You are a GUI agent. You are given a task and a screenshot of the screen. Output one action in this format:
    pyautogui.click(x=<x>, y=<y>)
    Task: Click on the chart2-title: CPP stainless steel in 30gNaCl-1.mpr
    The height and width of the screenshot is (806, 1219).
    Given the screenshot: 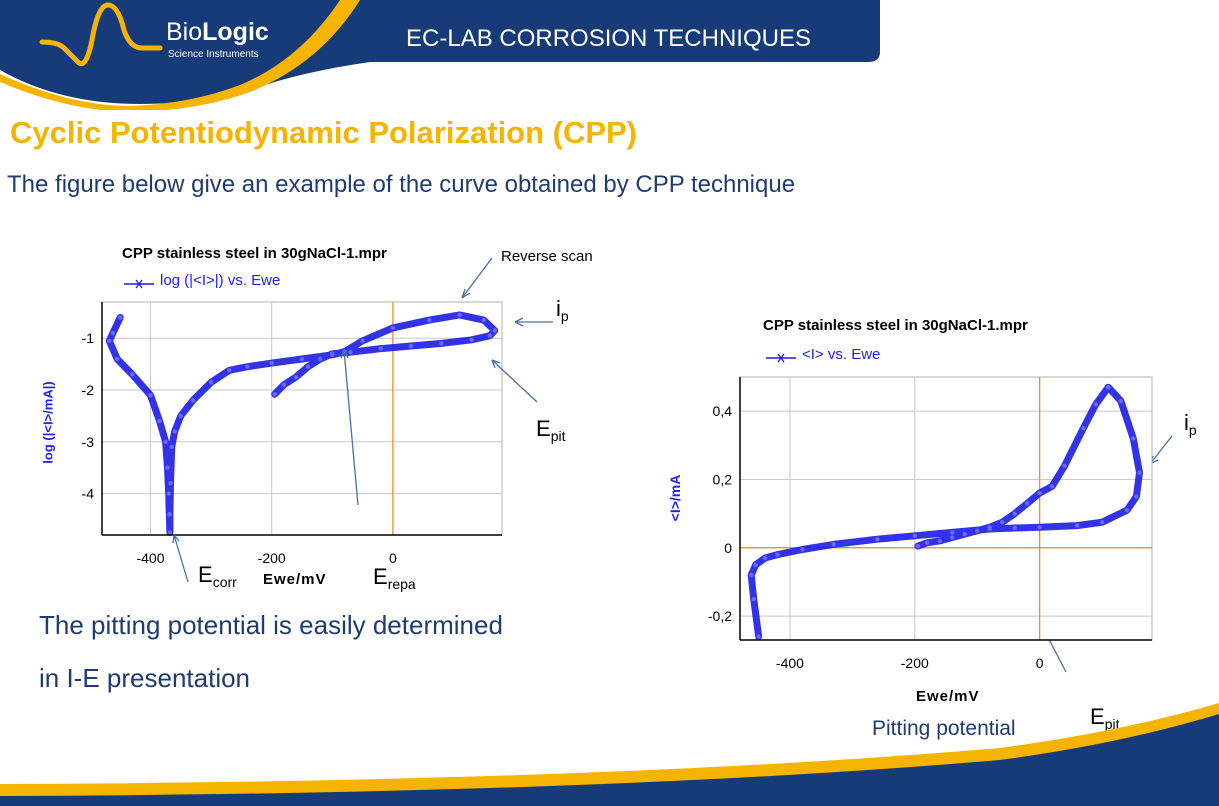 What is the action you would take?
    pyautogui.click(x=895, y=325)
    